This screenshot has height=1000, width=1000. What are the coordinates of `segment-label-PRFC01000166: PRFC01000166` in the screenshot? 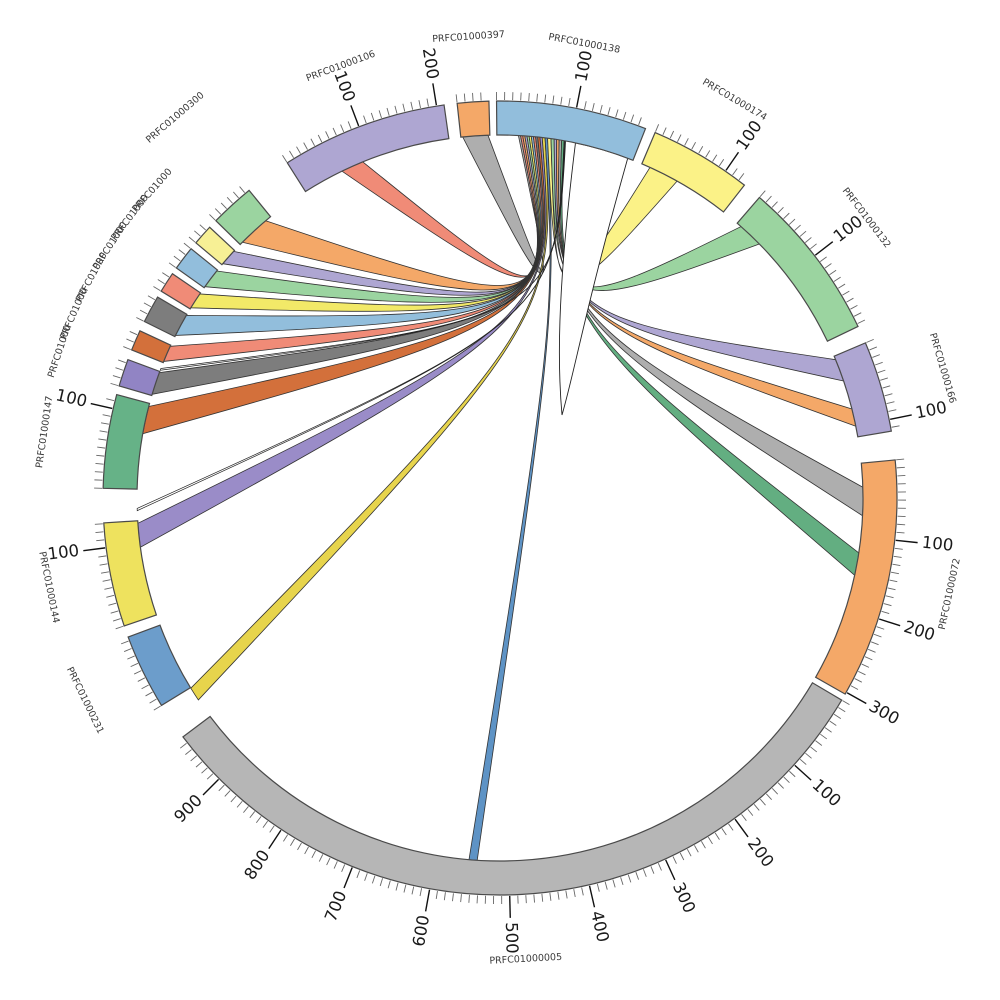 It's located at (942, 368).